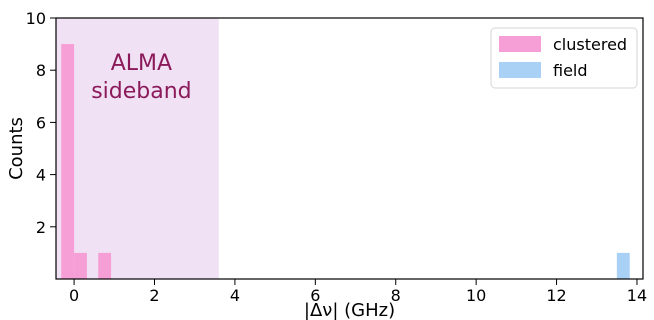 The image size is (654, 320). What do you see at coordinates (36, 18) in the screenshot?
I see `y-tick-label: 10` at bounding box center [36, 18].